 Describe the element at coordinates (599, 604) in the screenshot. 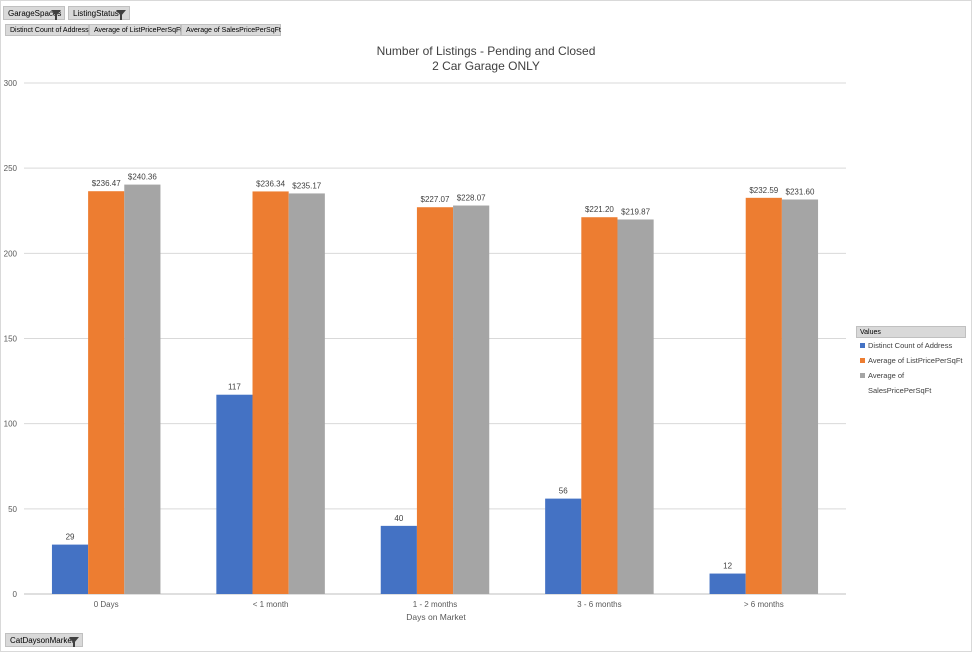

I see `x-tick-label: 3 - 6 months` at that location.